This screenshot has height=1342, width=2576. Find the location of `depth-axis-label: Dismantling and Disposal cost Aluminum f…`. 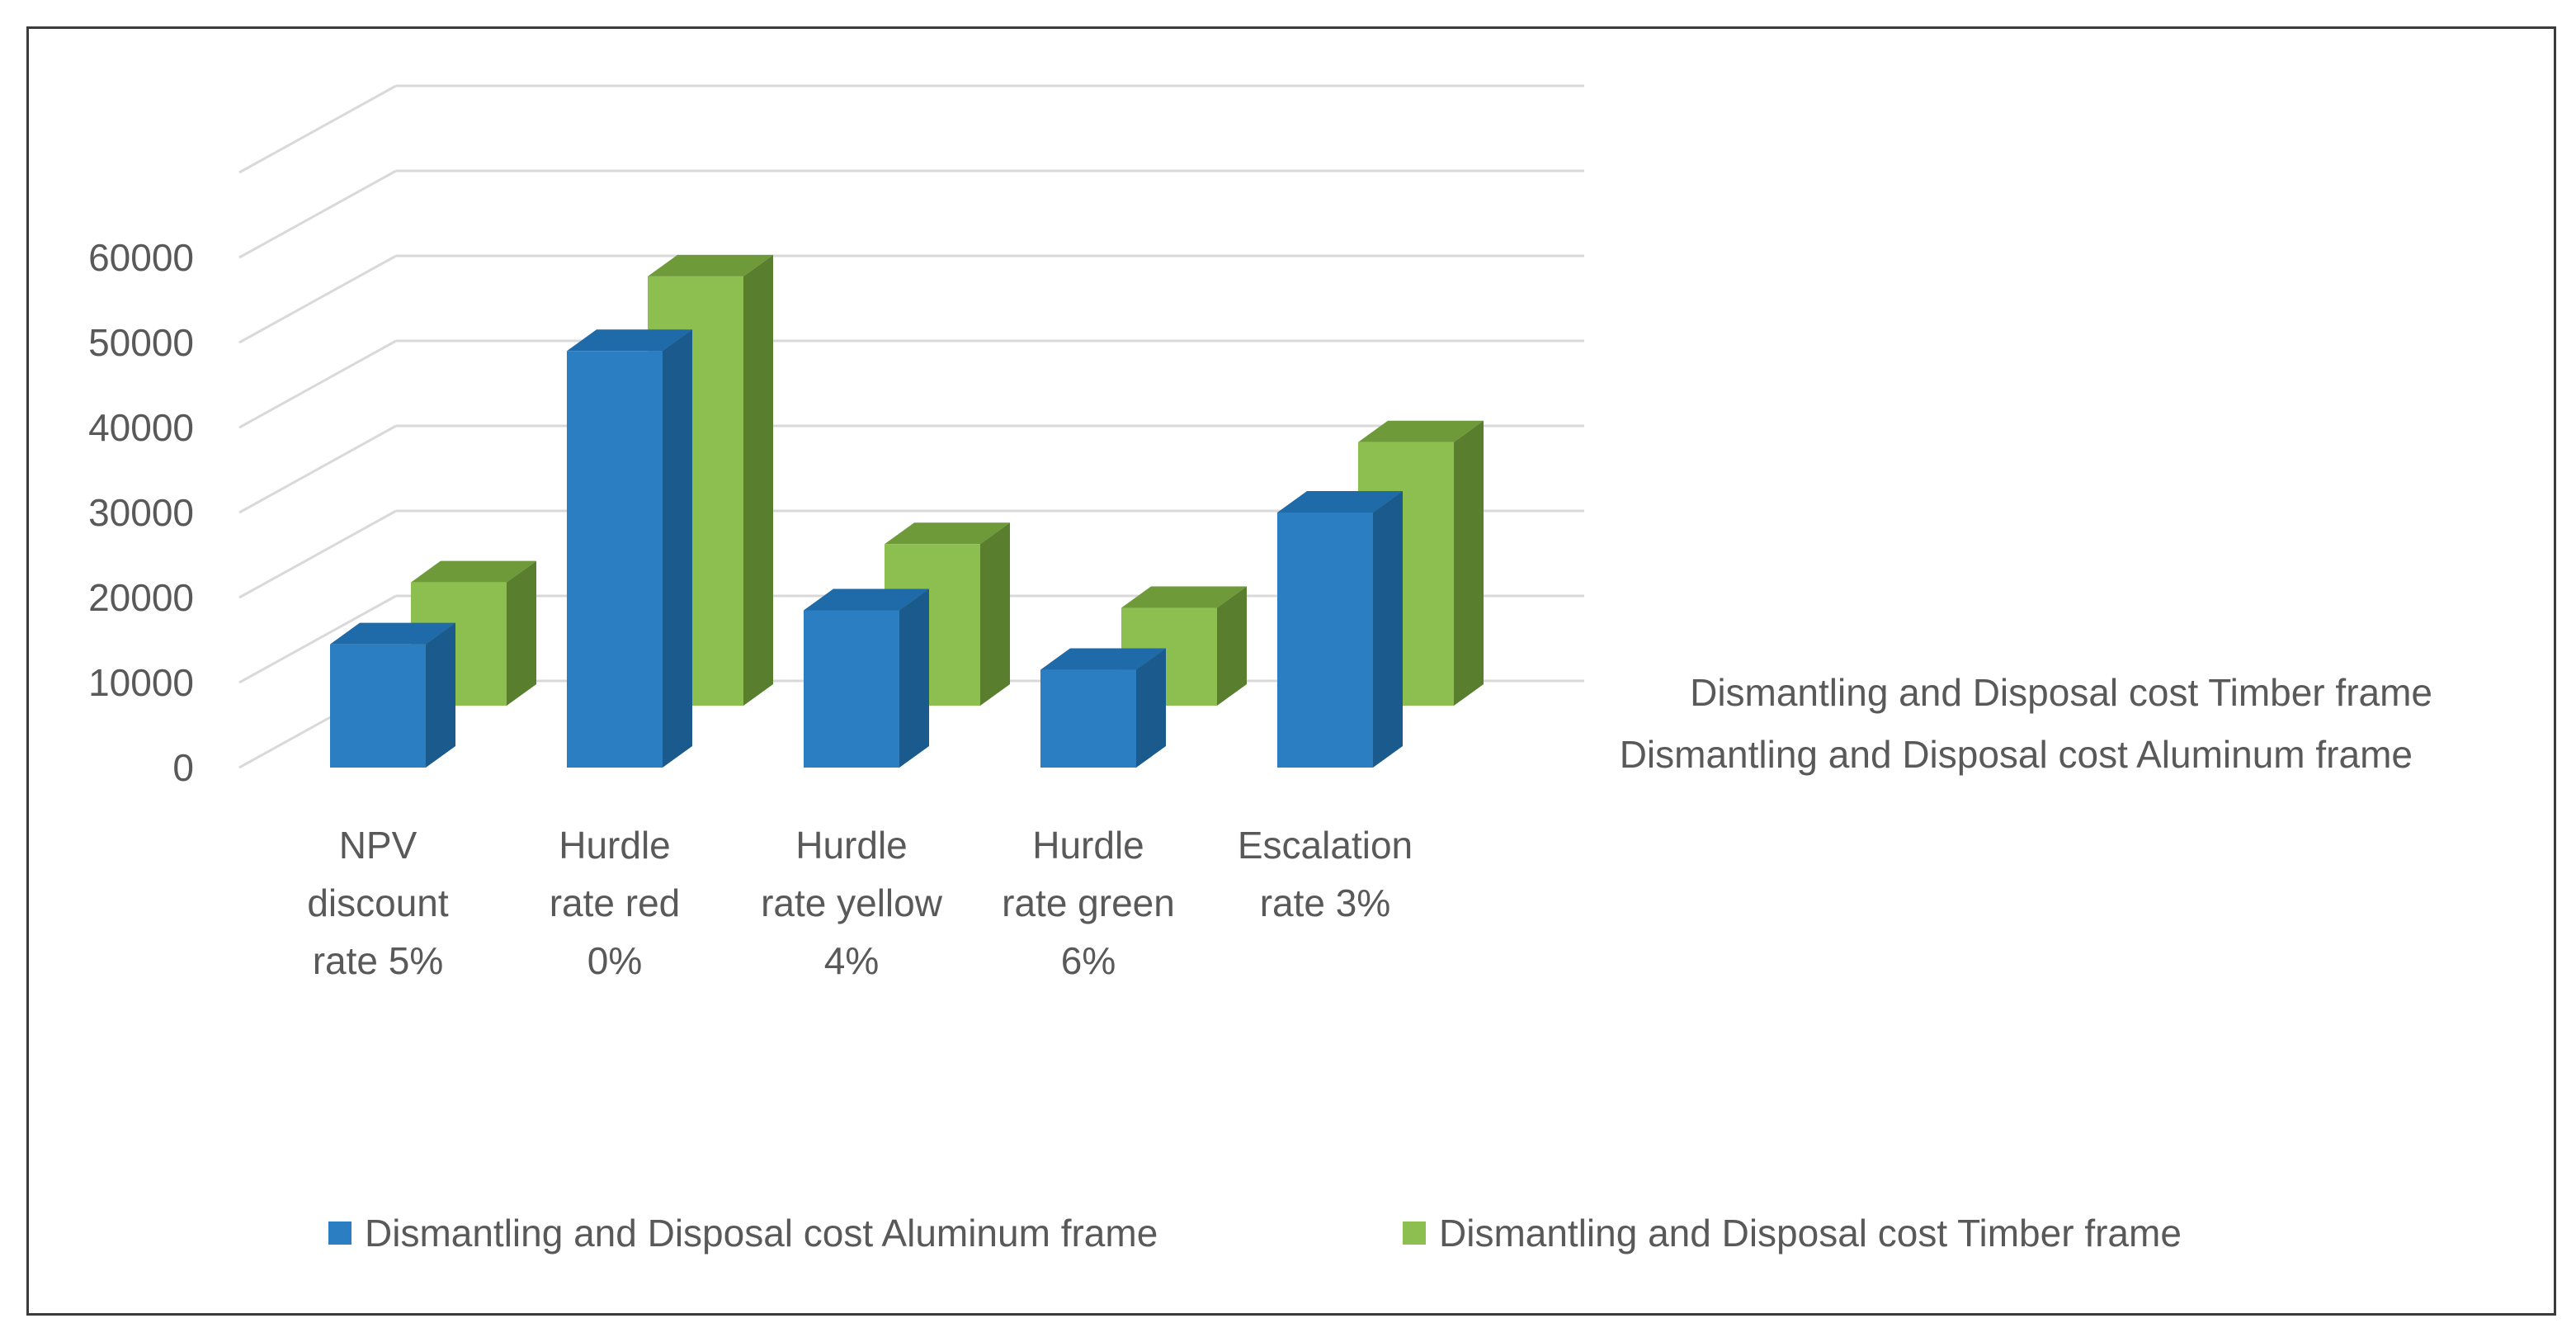

depth-axis-label: Dismantling and Disposal cost Aluminum f… is located at coordinates (2016, 754).